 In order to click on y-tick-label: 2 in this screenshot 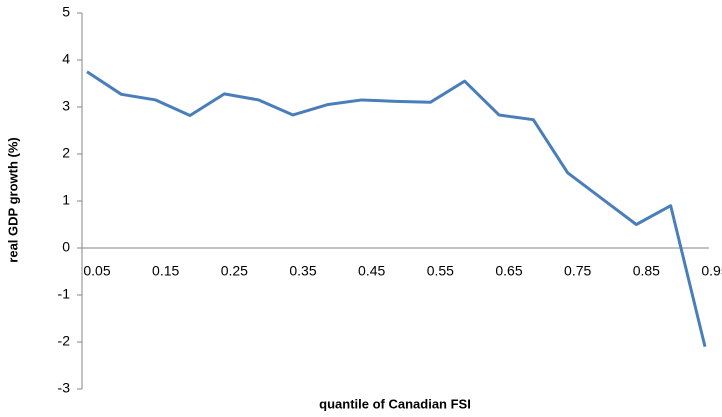, I will do `click(66, 153)`.